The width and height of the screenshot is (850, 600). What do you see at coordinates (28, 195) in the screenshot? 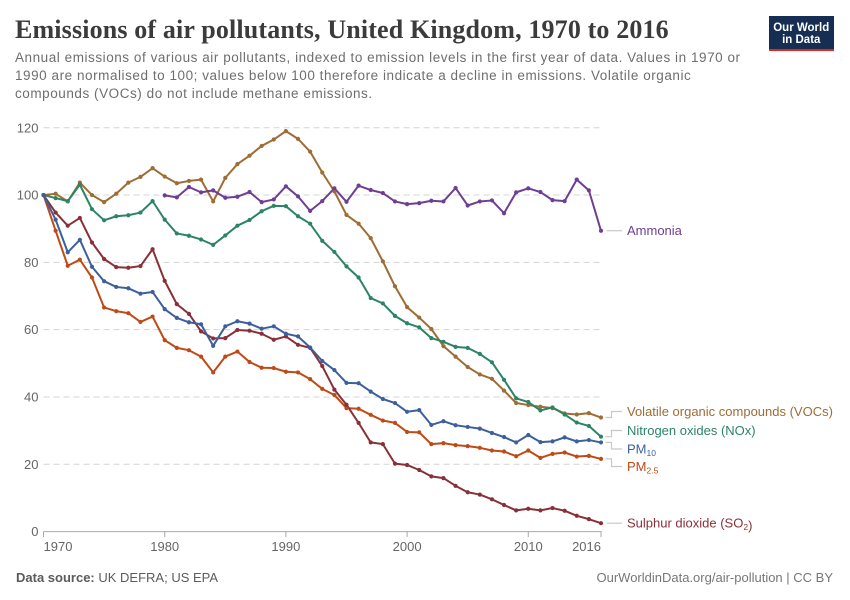
I see `svg-text: 100` at bounding box center [28, 195].